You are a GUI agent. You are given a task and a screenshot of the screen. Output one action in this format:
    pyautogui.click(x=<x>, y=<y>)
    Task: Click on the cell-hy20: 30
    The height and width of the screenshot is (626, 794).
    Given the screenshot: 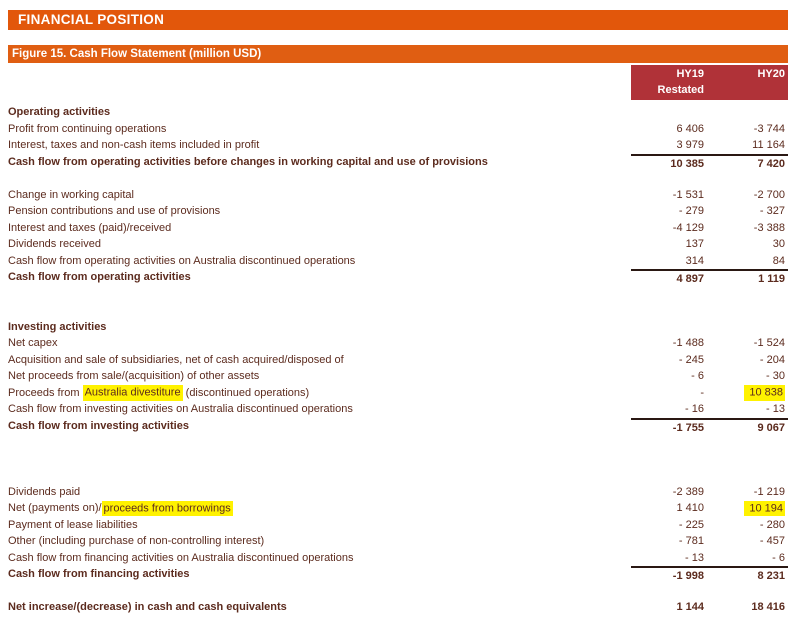 What is the action you would take?
    pyautogui.click(x=746, y=244)
    